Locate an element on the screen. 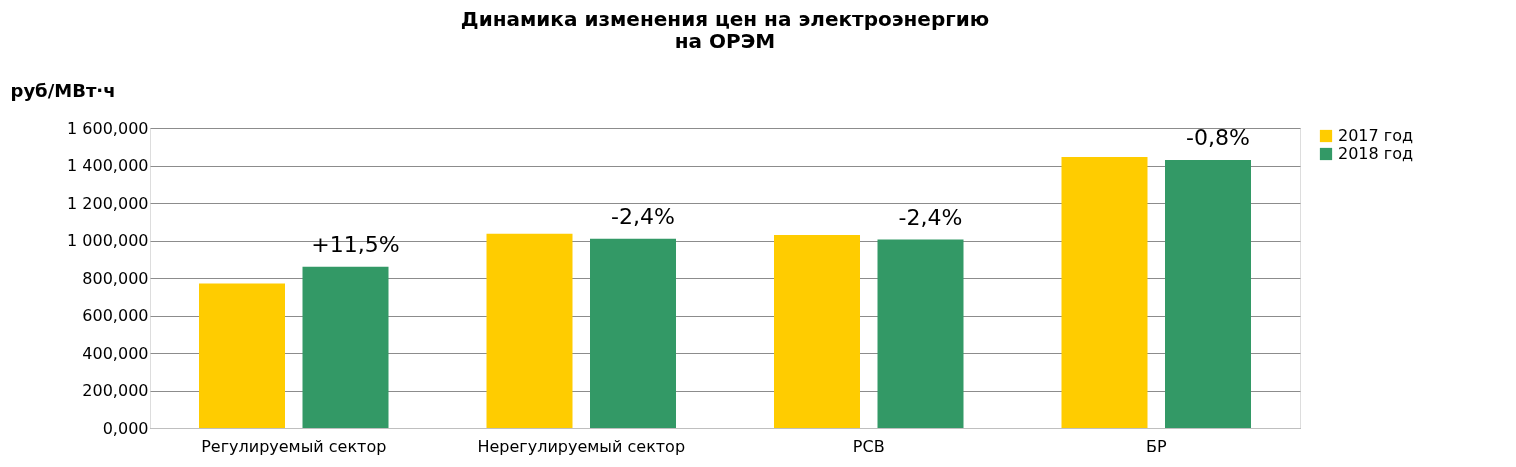 Image resolution: width=1516 pixels, height=467 pixels. text: на ОРЭМ is located at coordinates (725, 41).